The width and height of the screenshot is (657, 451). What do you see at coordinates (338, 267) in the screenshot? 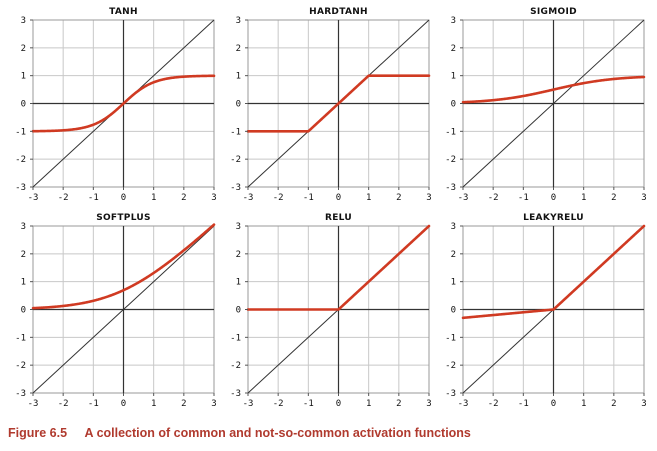
I see `relu-curve` at bounding box center [338, 267].